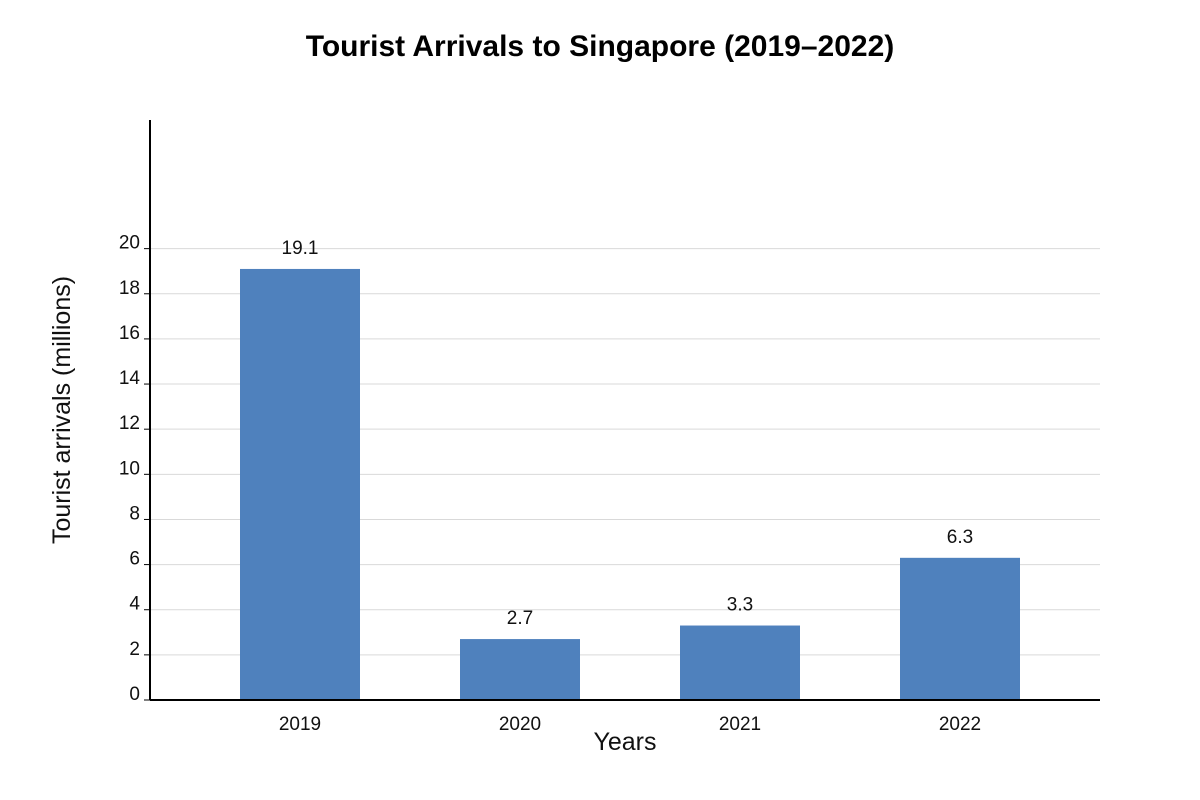 The width and height of the screenshot is (1200, 800). I want to click on data-label-2022: 6.3, so click(960, 537).